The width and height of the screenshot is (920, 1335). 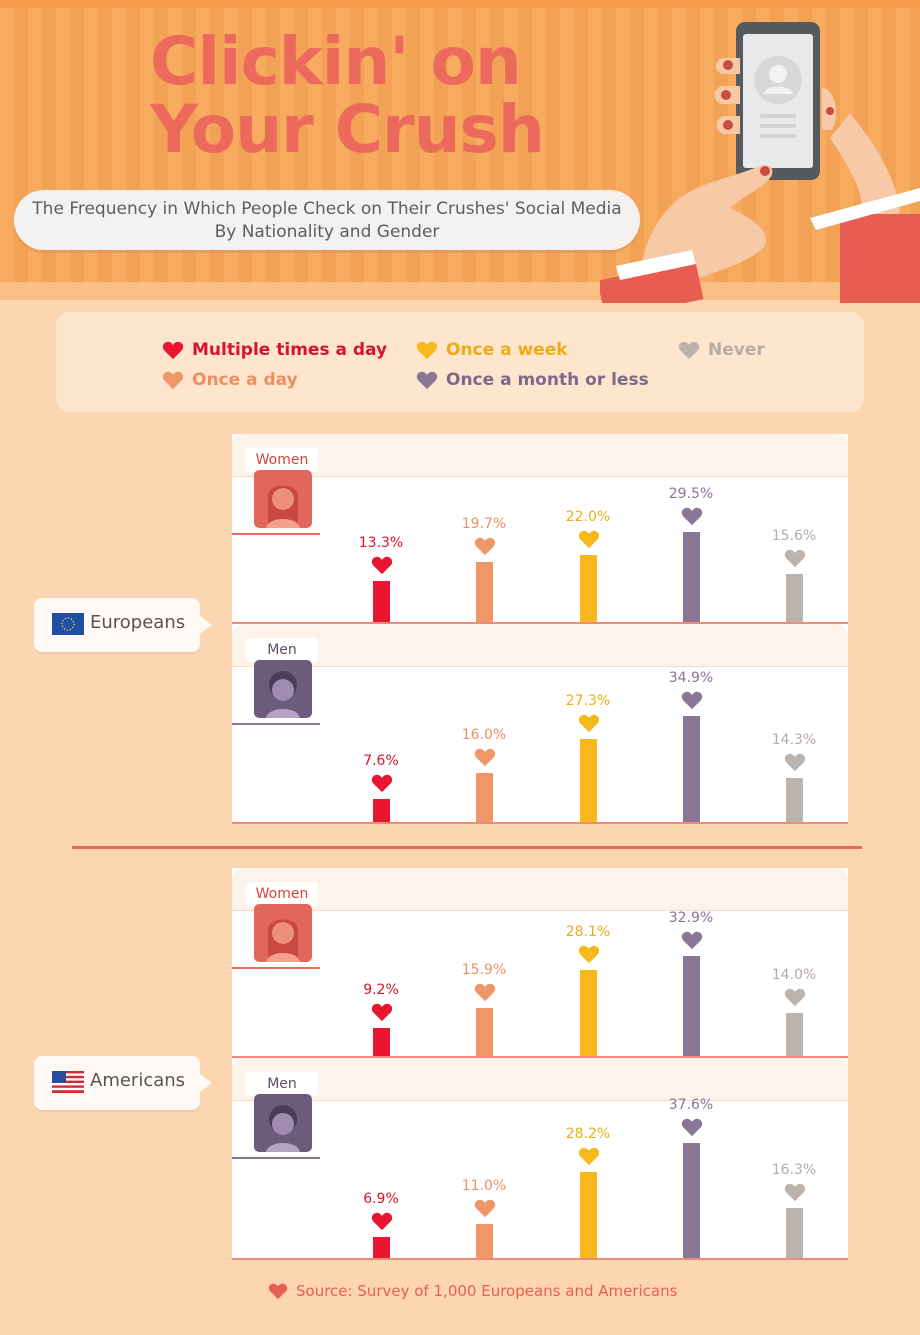 I want to click on woman-avatar-icon, so click(x=283, y=499).